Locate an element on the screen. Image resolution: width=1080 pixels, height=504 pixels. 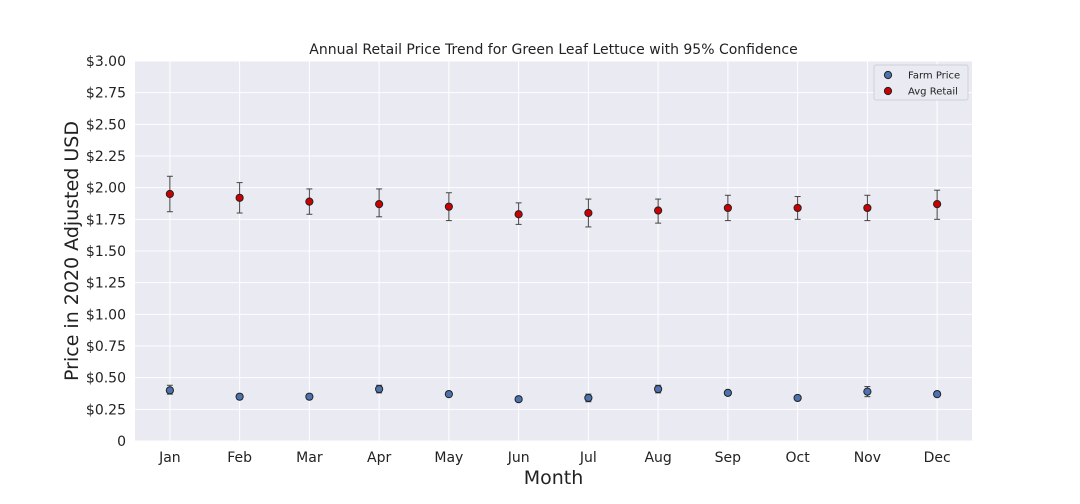
y-tick-label: $1.50 is located at coordinates (106, 252).